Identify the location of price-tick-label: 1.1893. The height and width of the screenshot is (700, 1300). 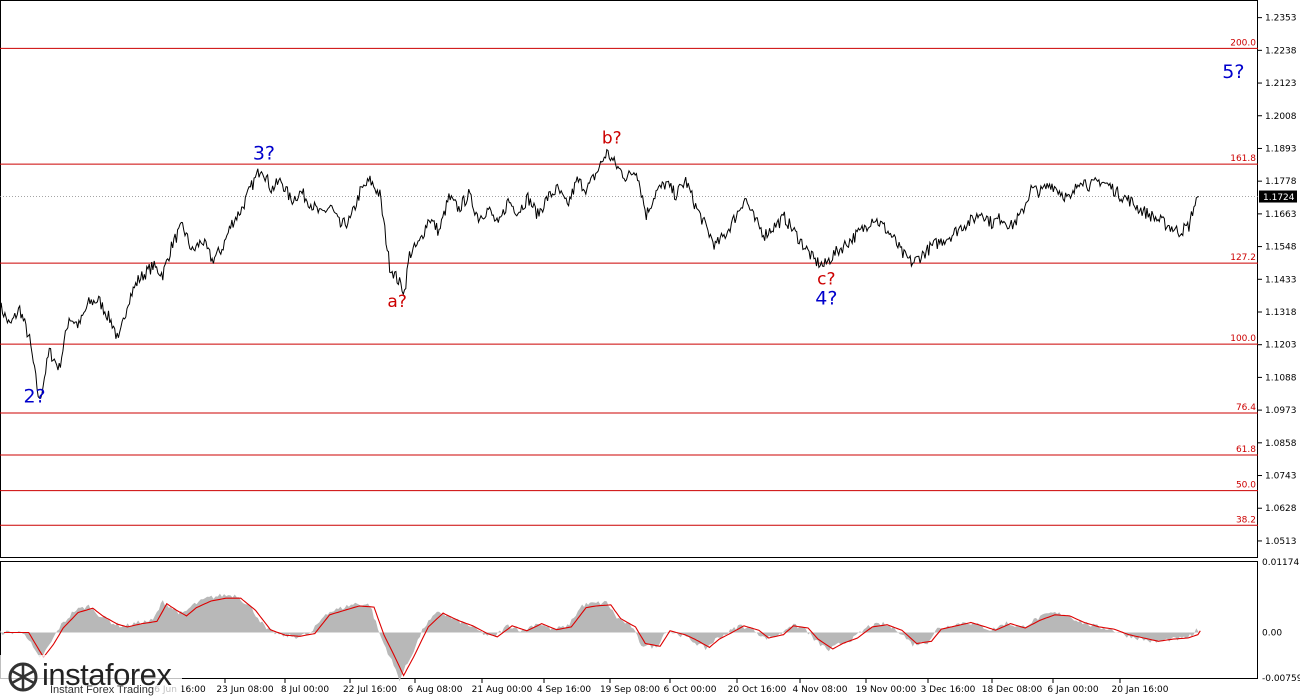
(1281, 149).